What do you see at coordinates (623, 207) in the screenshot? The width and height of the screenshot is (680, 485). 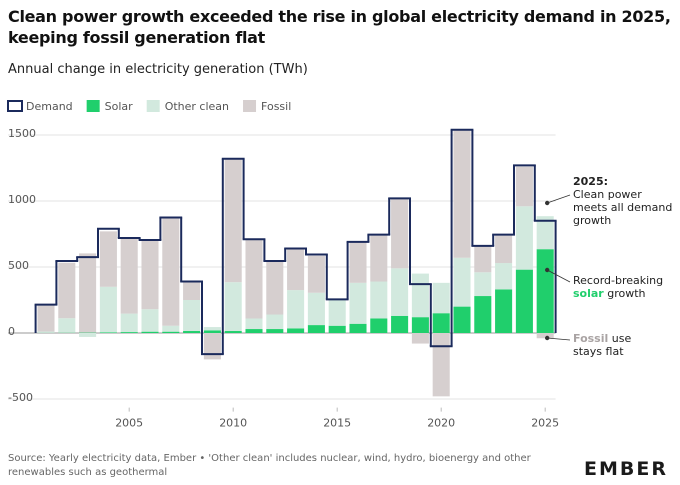 I see `annotation-text: Clean power meets all demand growth` at bounding box center [623, 207].